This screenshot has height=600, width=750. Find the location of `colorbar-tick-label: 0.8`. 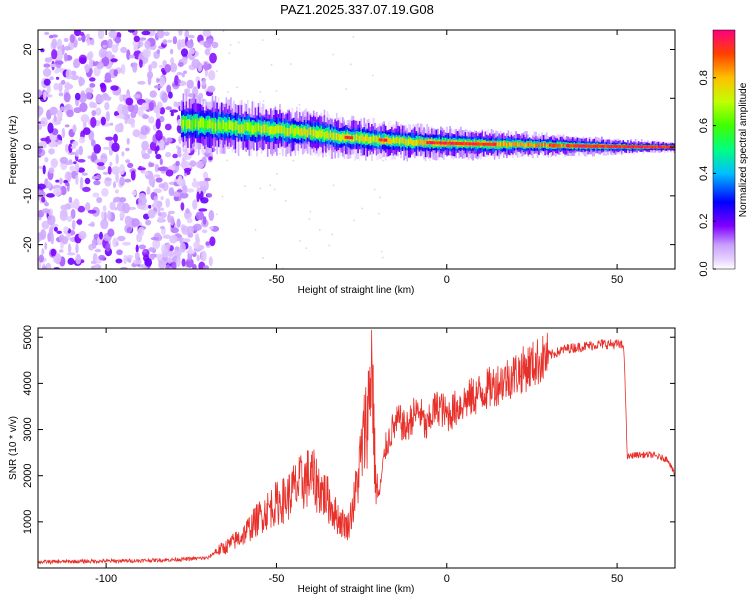

colorbar-tick-label: 0.8 is located at coordinates (704, 77).